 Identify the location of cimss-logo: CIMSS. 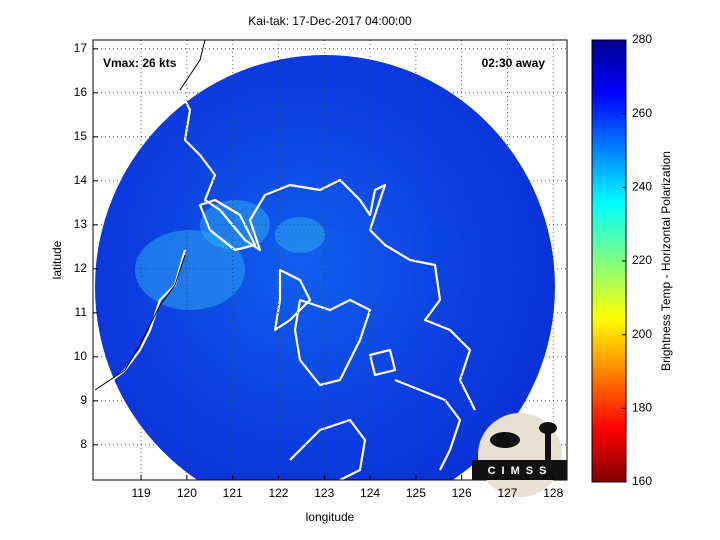
(519, 455).